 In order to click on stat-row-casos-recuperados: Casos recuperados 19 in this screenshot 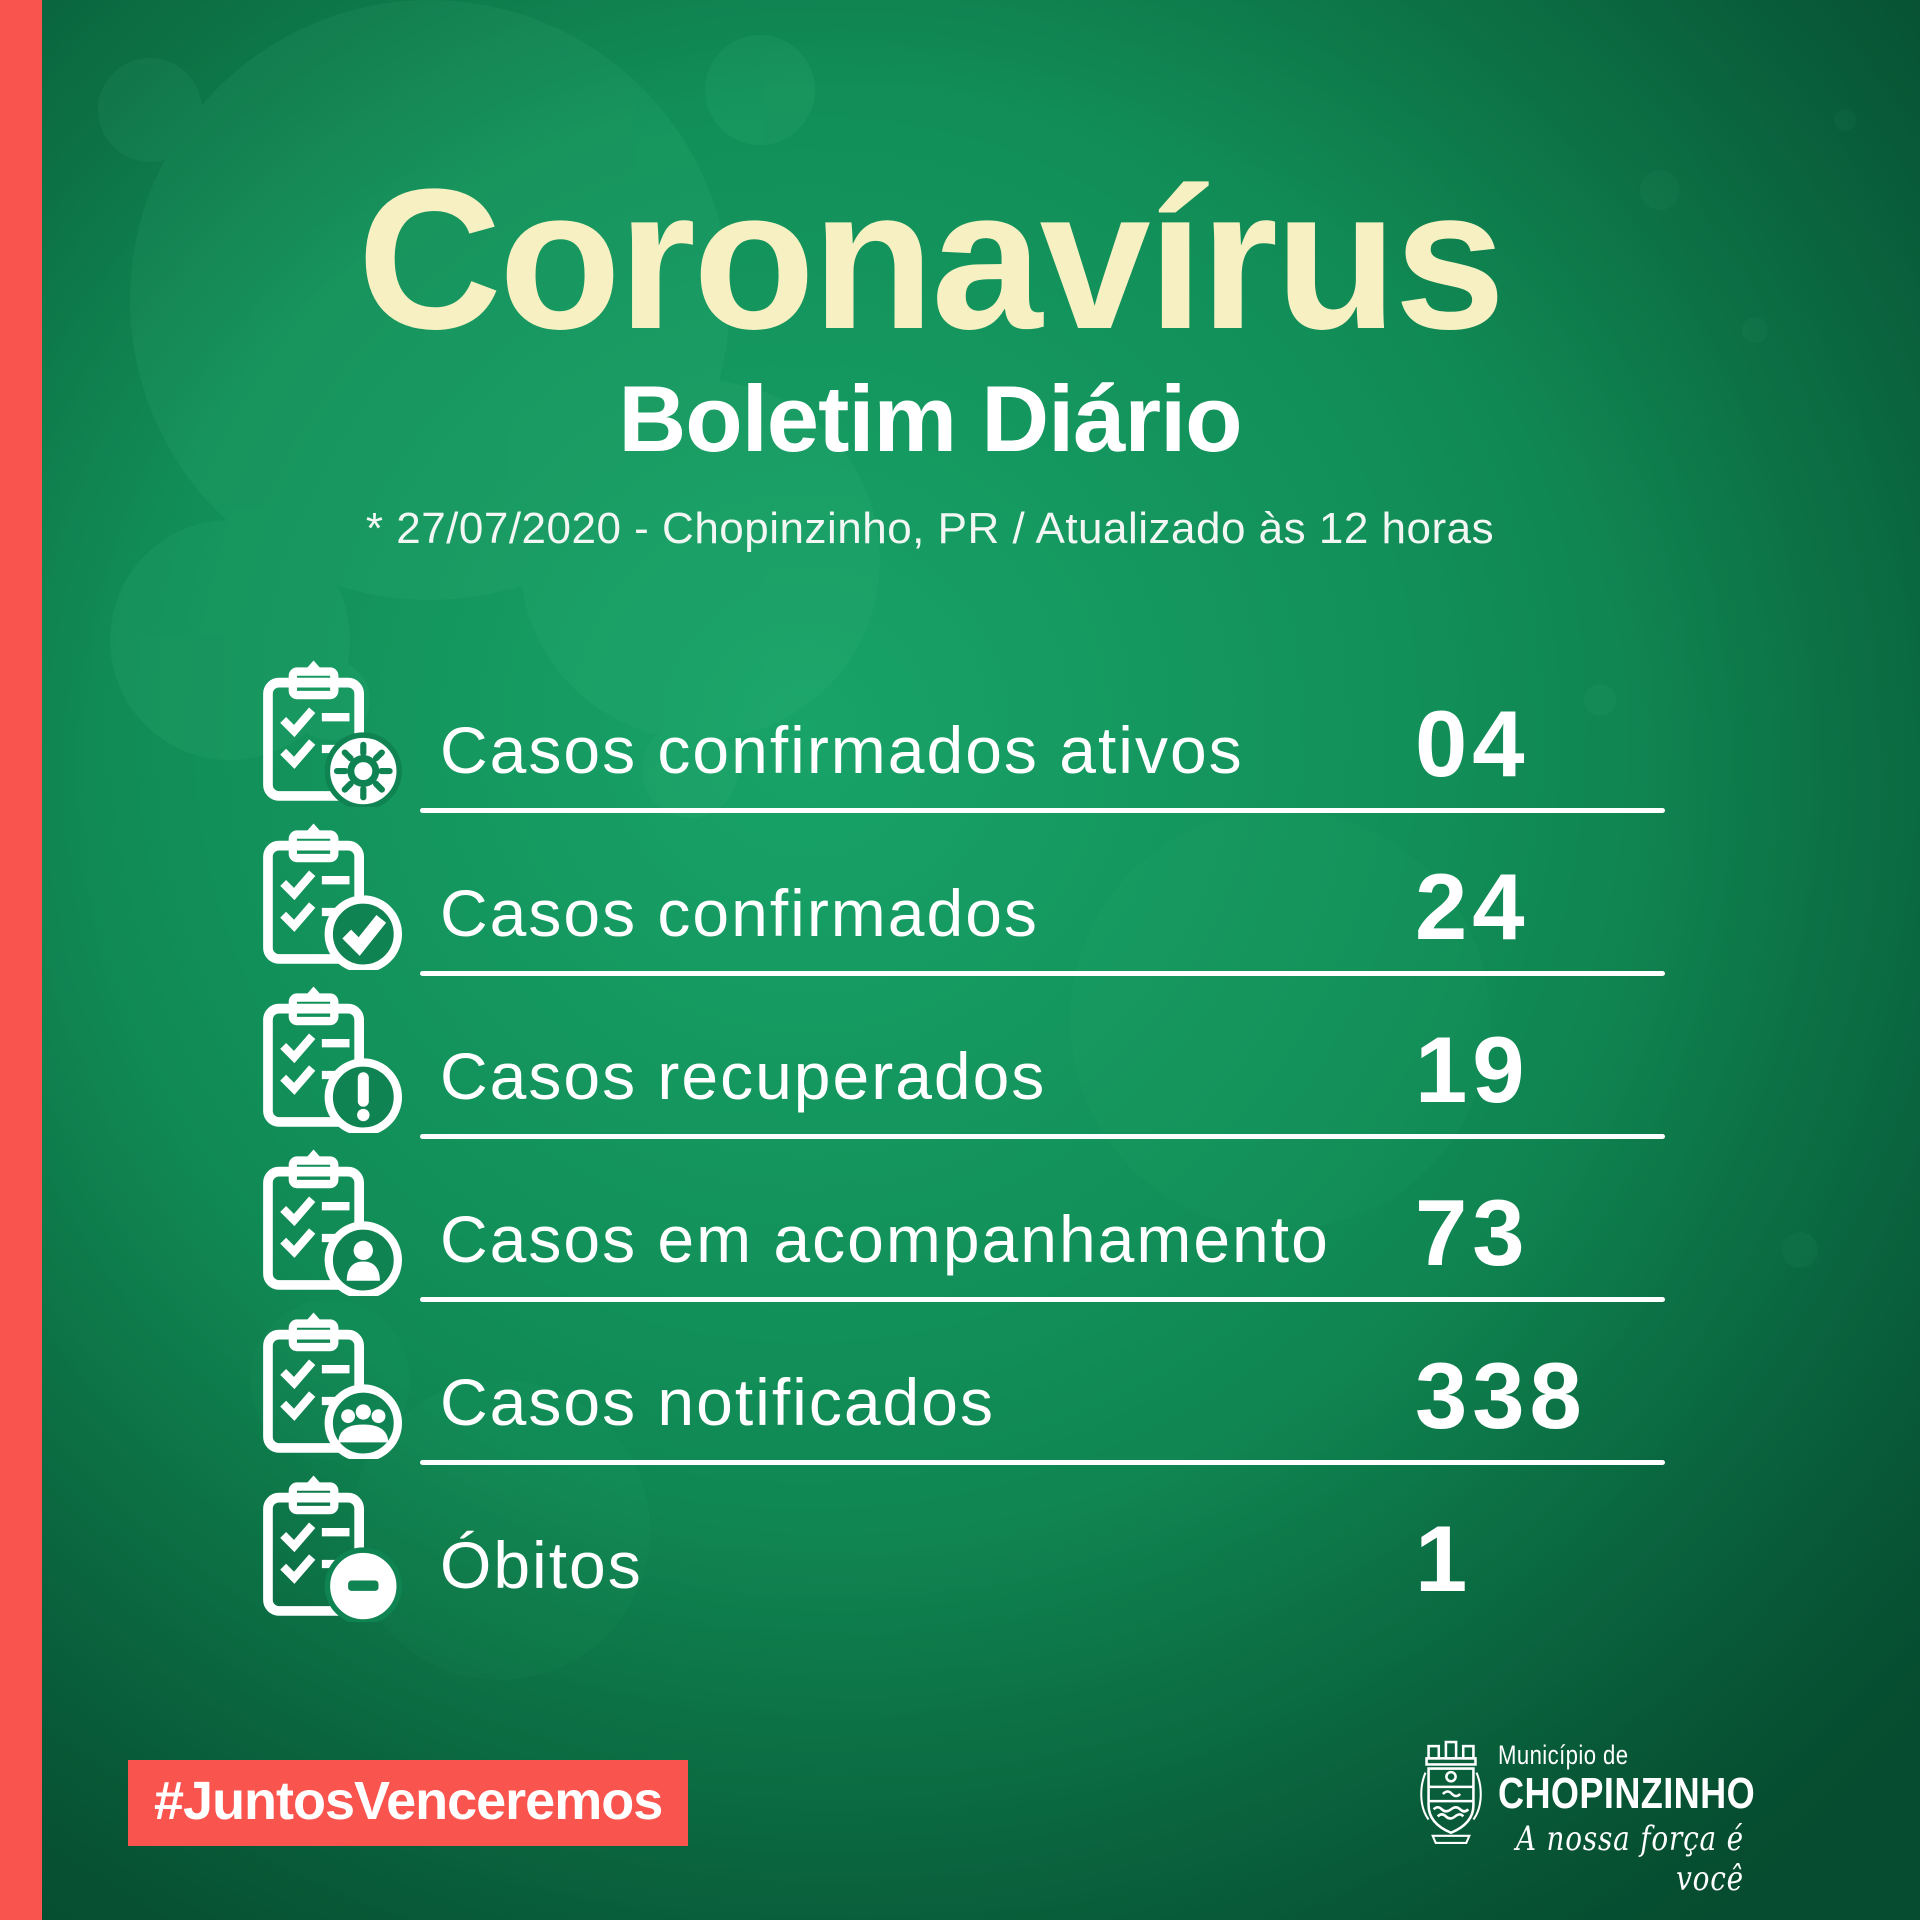, I will do `click(957, 1057)`.